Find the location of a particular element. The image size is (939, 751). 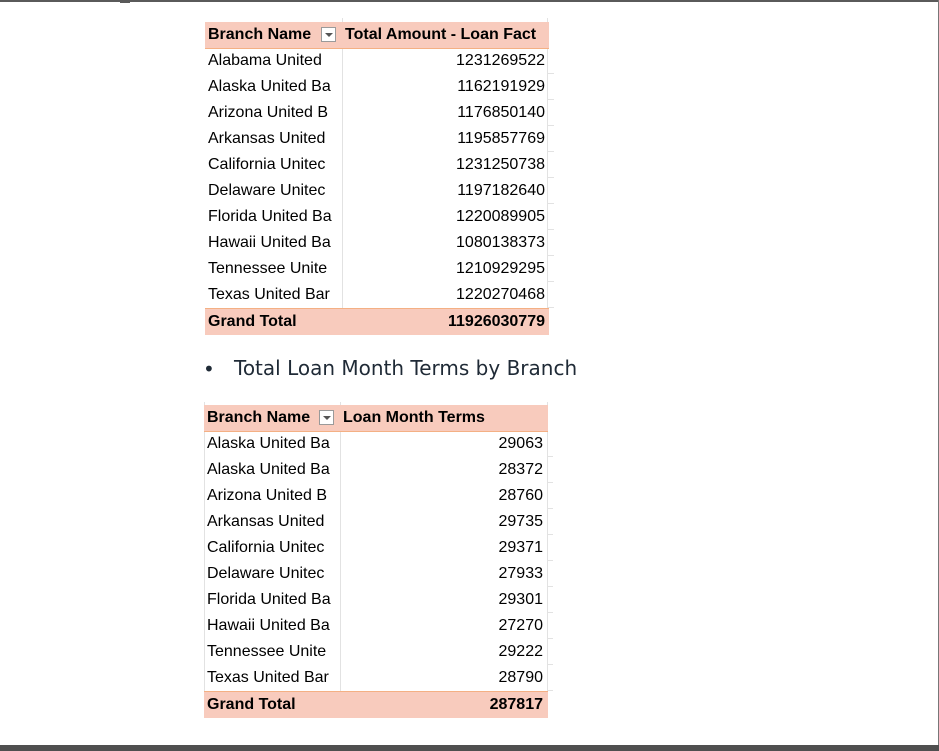

grand-total-value: 287817 is located at coordinates (516, 704).